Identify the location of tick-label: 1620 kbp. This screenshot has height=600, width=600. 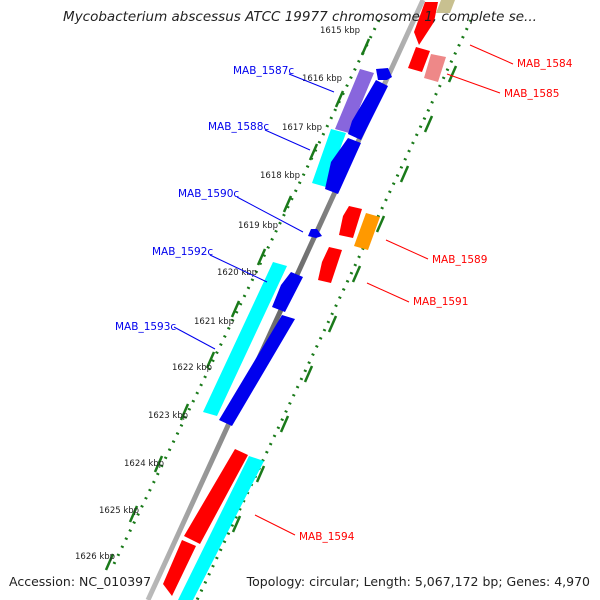
(237, 273).